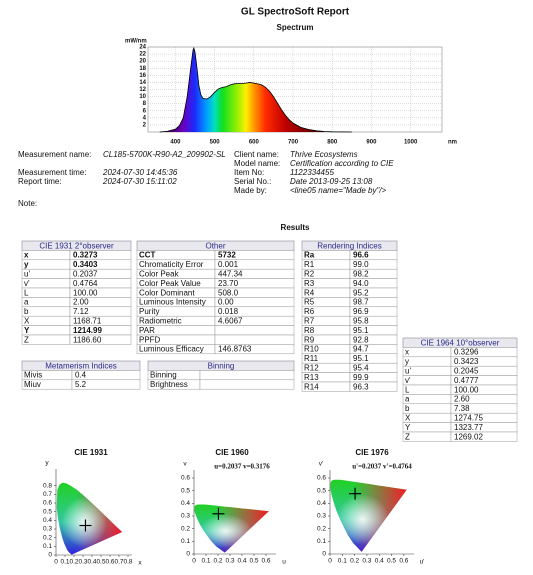 This screenshot has height=575, width=533. I want to click on table-title: CIE 1964 10°observer, so click(460, 342).